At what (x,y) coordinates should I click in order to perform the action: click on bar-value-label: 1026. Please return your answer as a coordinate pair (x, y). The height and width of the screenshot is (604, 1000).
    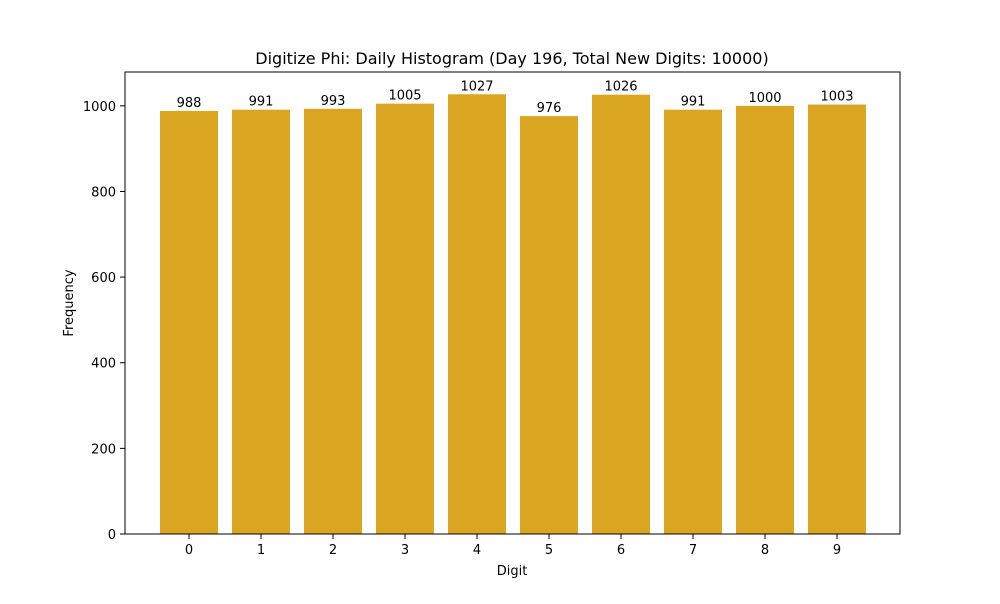
    Looking at the image, I should click on (620, 87).